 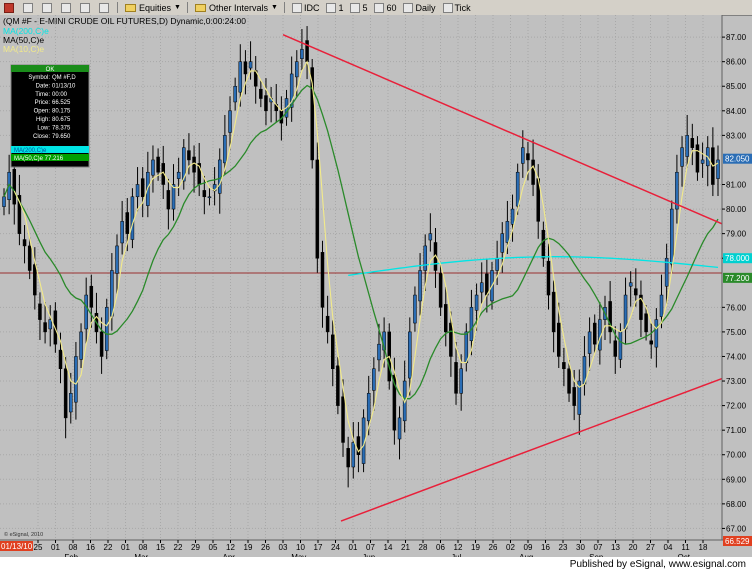 What do you see at coordinates (248, 547) in the screenshot?
I see `x-tick-label: 19` at bounding box center [248, 547].